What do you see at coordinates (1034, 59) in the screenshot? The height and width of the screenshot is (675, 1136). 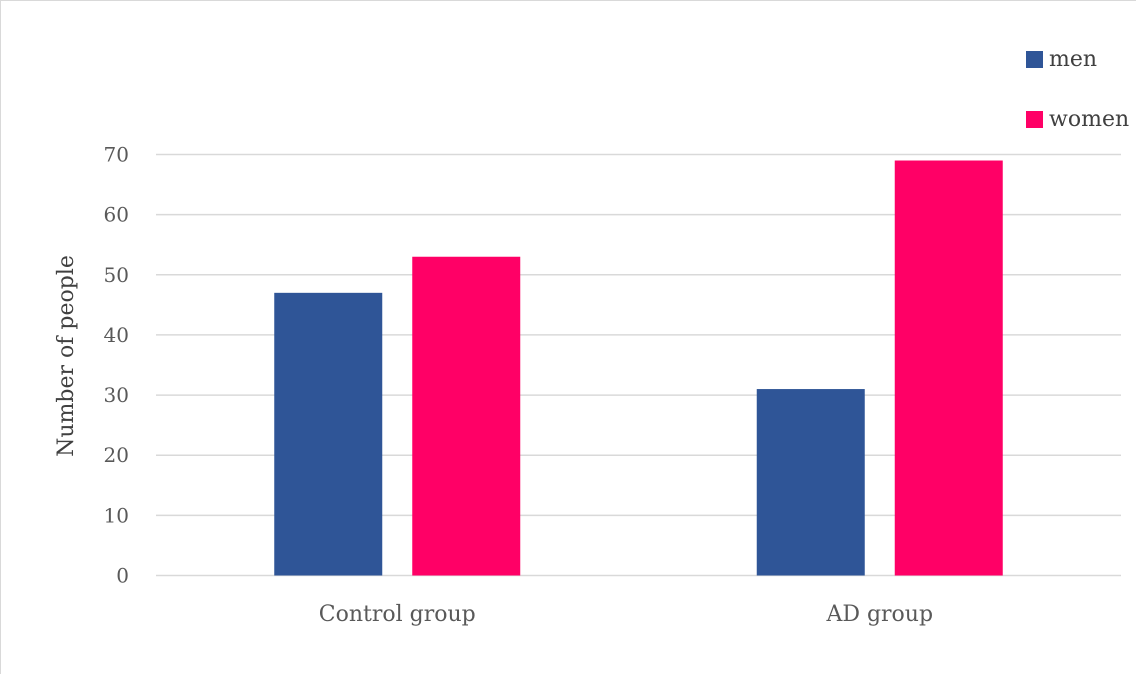 I see `legend-swatch-men` at bounding box center [1034, 59].